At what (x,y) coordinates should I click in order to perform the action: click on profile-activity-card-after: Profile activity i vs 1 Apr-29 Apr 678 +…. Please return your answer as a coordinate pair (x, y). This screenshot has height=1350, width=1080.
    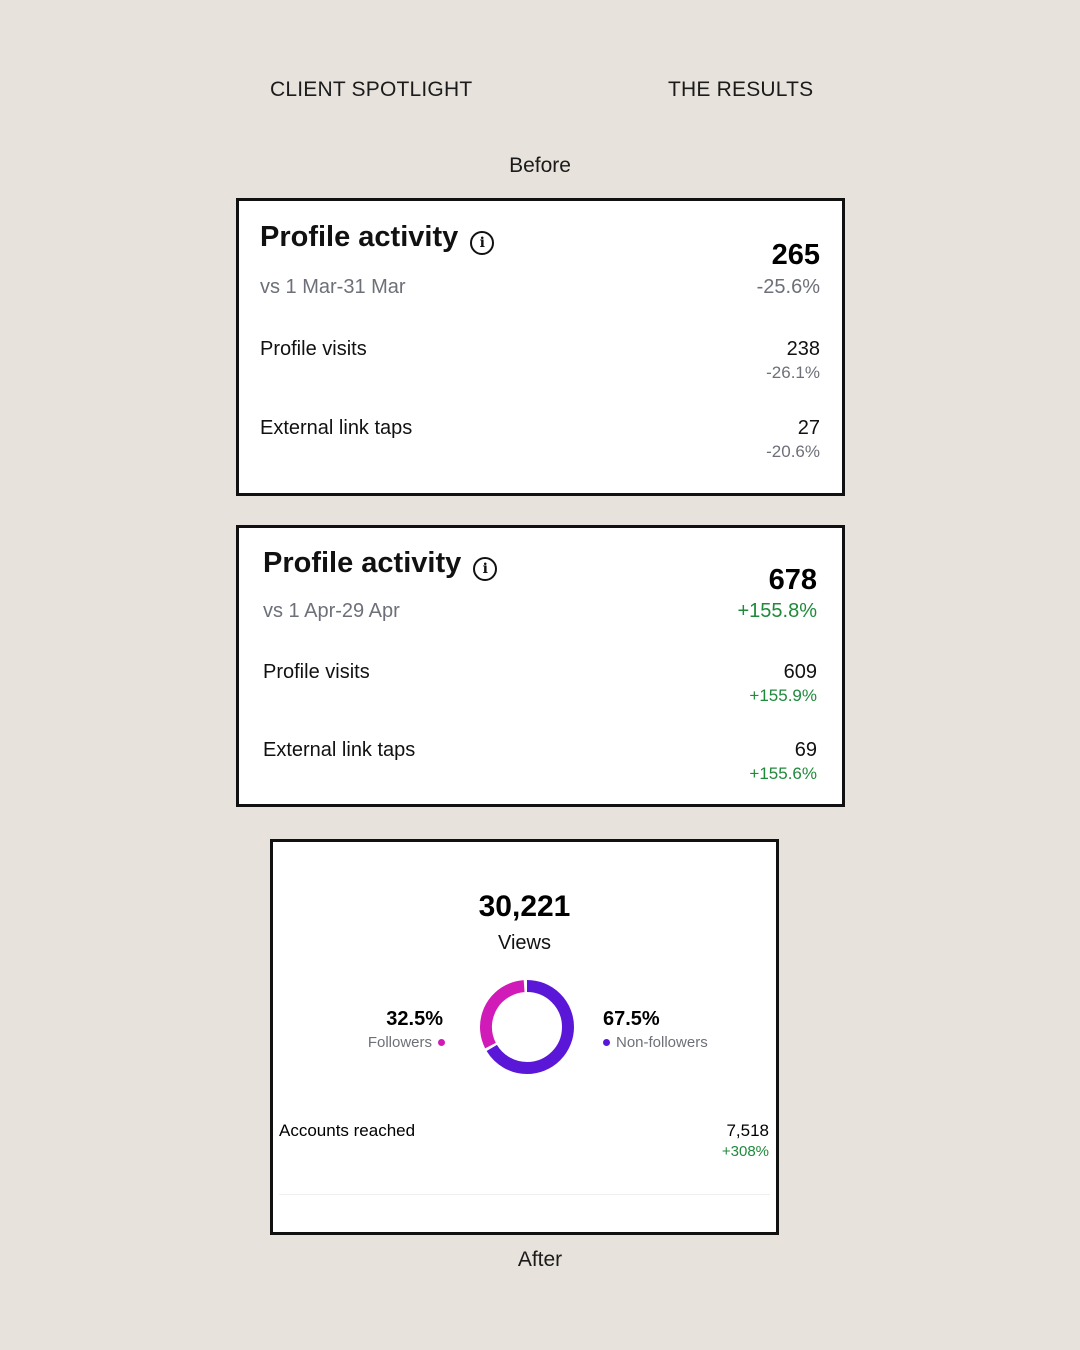
    Looking at the image, I should click on (540, 666).